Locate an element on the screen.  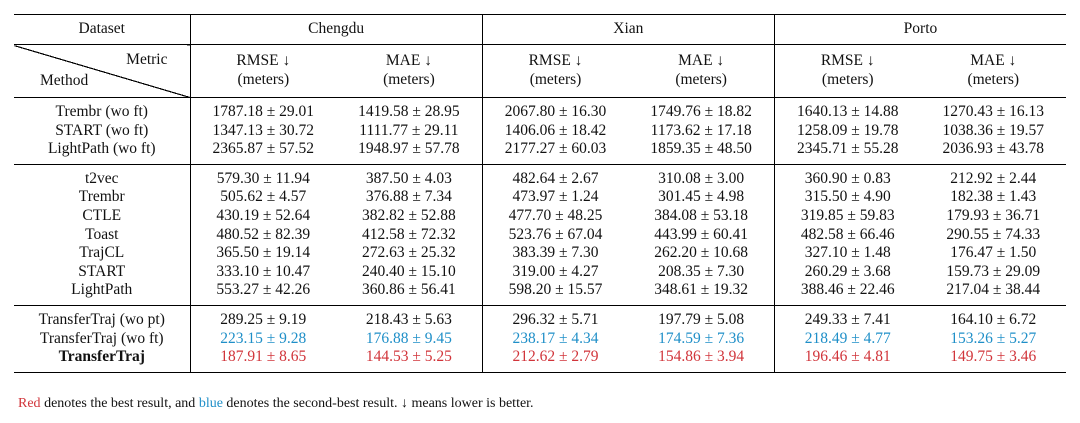
value-cell: 249.33 ± 7.41 is located at coordinates (847, 319).